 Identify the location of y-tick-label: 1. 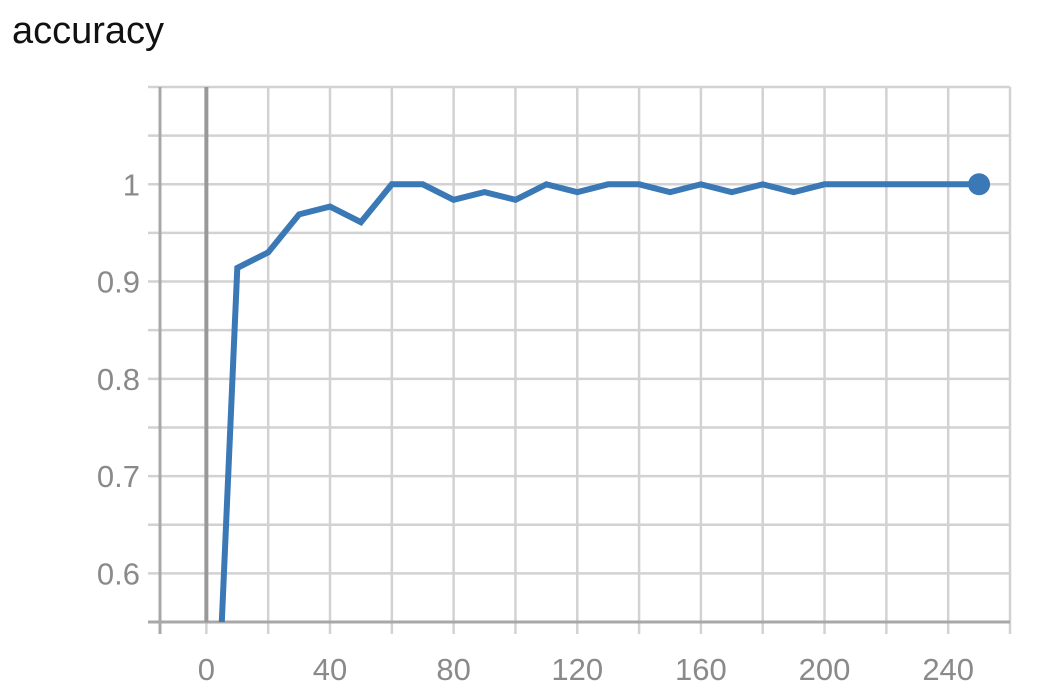
(131, 184).